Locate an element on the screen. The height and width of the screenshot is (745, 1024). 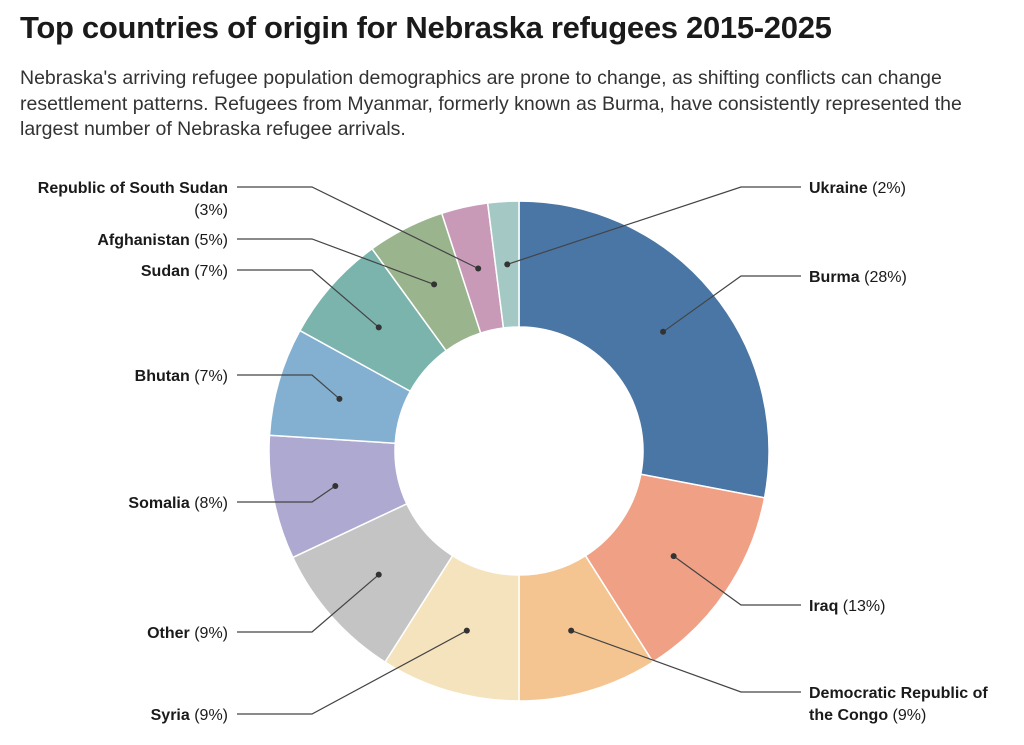
leader-line-bhutan is located at coordinates (288, 387).